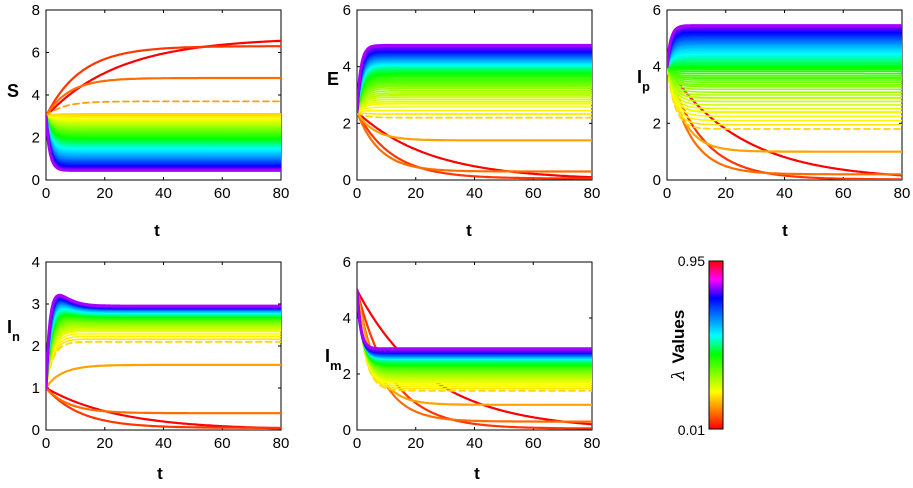  I want to click on x-tick-label: 60, so click(533, 443).